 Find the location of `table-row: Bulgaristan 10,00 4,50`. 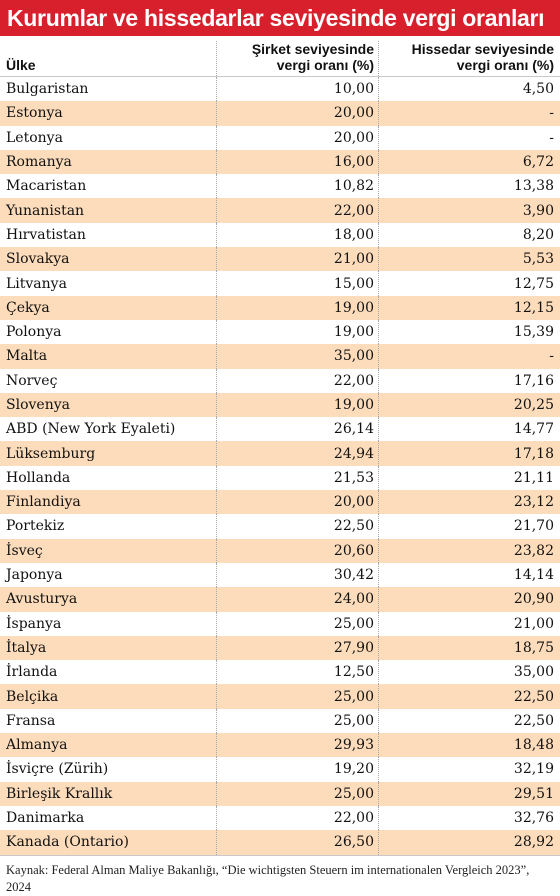

table-row: Bulgaristan 10,00 4,50 is located at coordinates (280, 89).